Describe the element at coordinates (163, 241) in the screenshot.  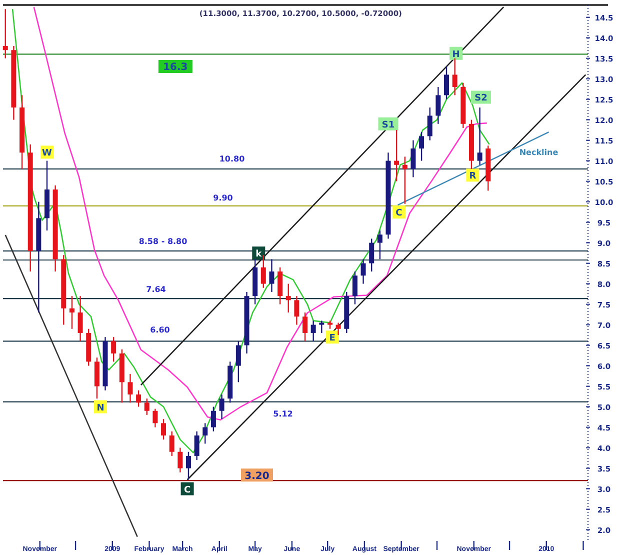
I see `annotation: 8.58 - 8.80` at that location.